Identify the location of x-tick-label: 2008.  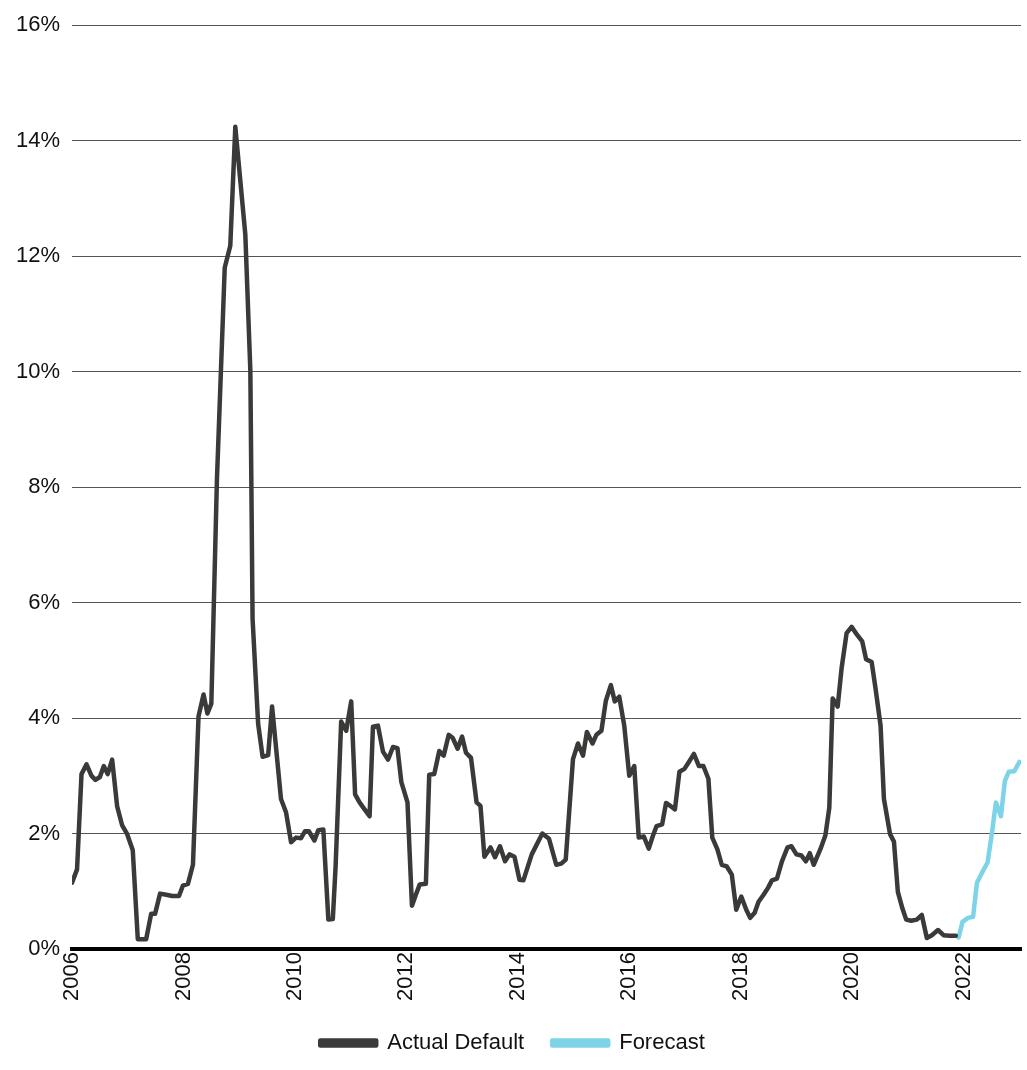
(182, 977).